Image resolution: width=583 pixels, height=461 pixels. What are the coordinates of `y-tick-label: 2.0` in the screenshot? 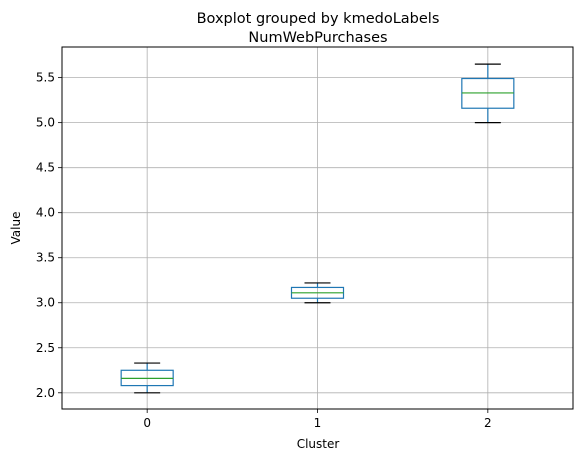 It's located at (45, 393).